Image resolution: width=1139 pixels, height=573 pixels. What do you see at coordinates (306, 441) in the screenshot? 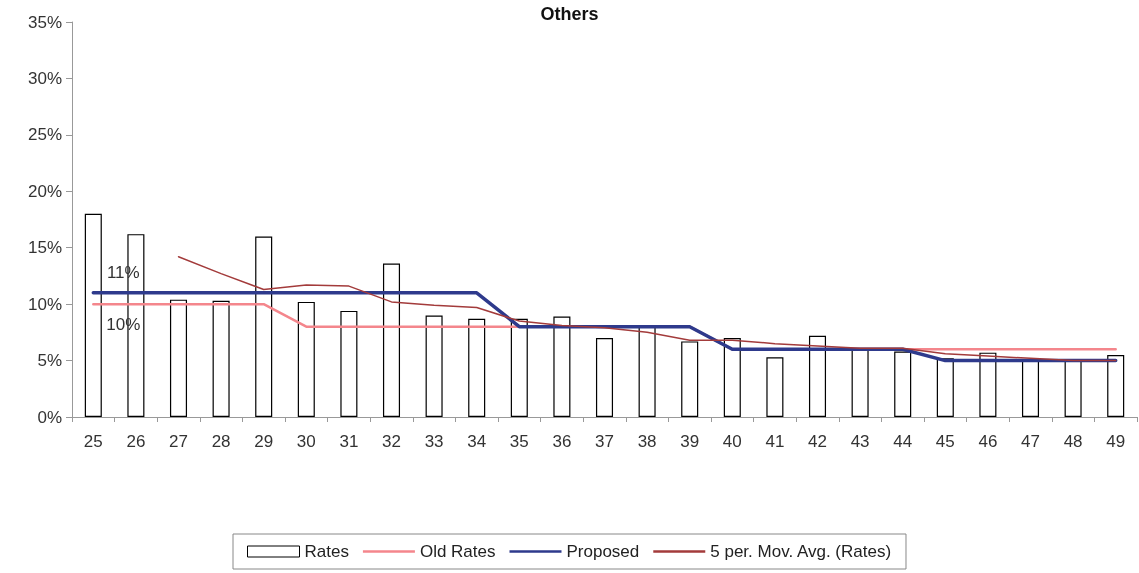
I see `x-tick-label: 30` at bounding box center [306, 441].